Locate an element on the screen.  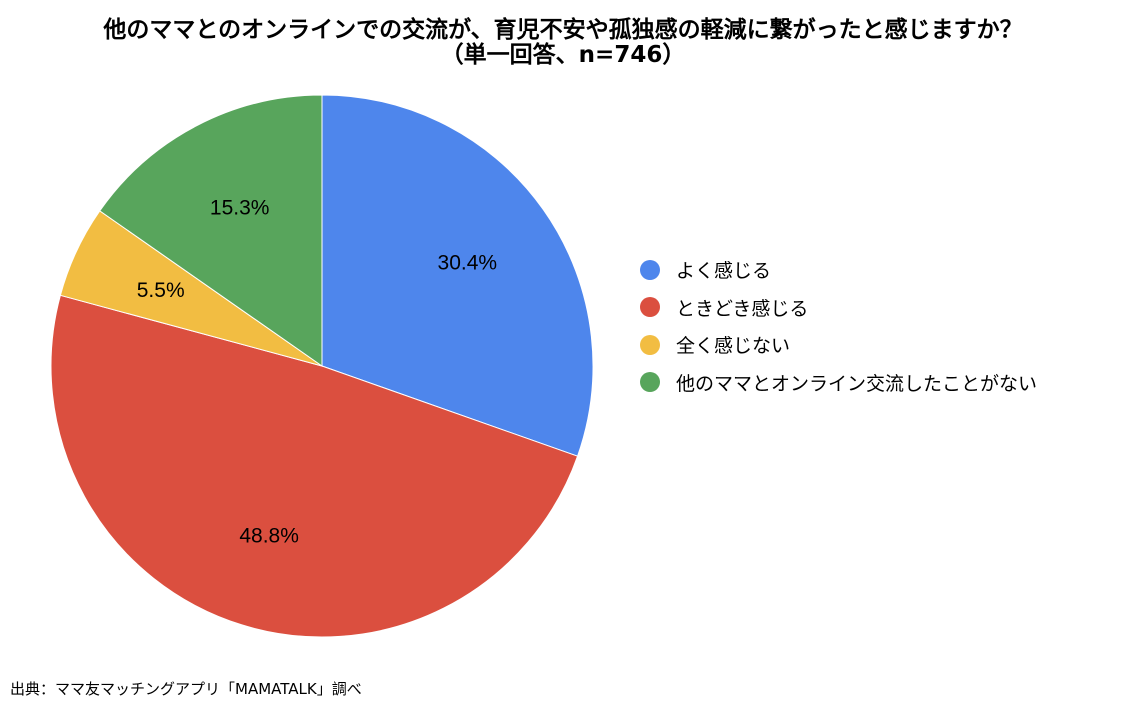
legend-label-3: 全く感じない is located at coordinates (733, 346).